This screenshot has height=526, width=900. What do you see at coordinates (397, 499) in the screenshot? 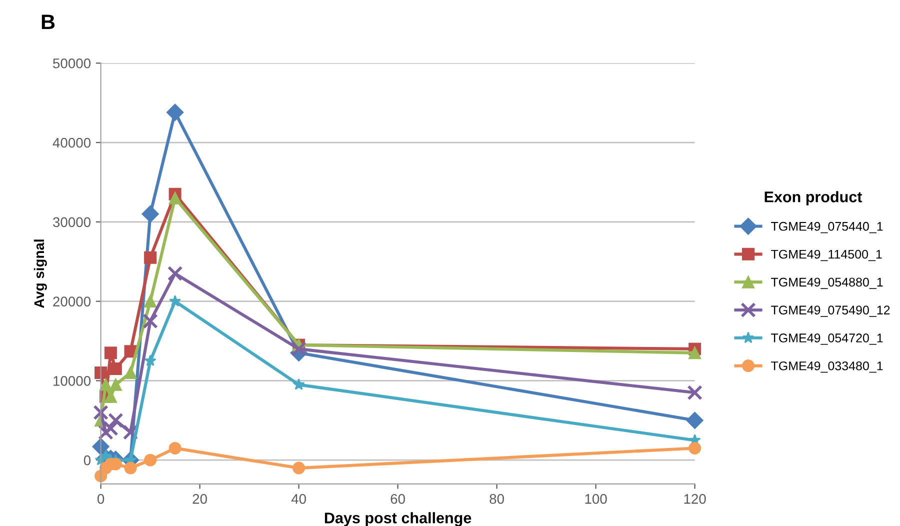
I see `x-tick-label: 60` at bounding box center [397, 499].